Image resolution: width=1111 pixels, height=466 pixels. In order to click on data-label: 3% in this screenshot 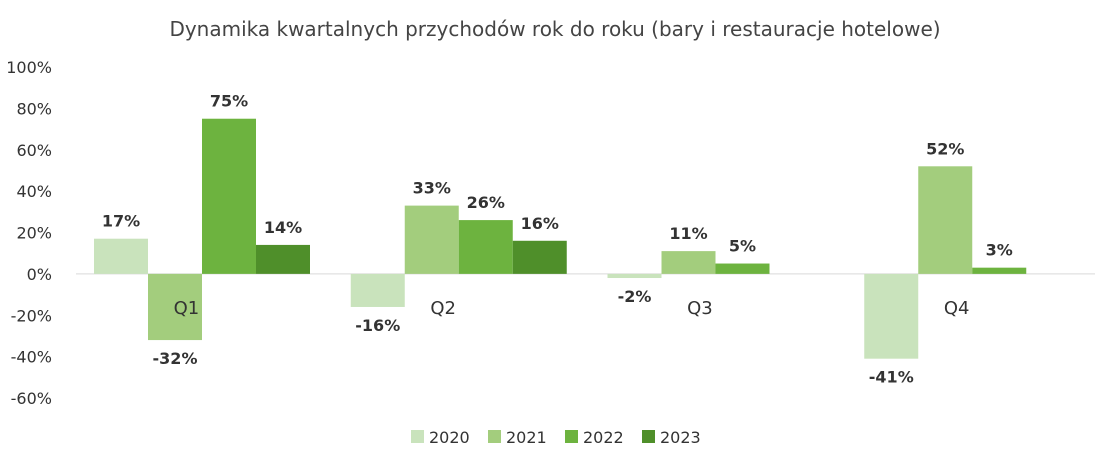, I will do `click(999, 250)`.